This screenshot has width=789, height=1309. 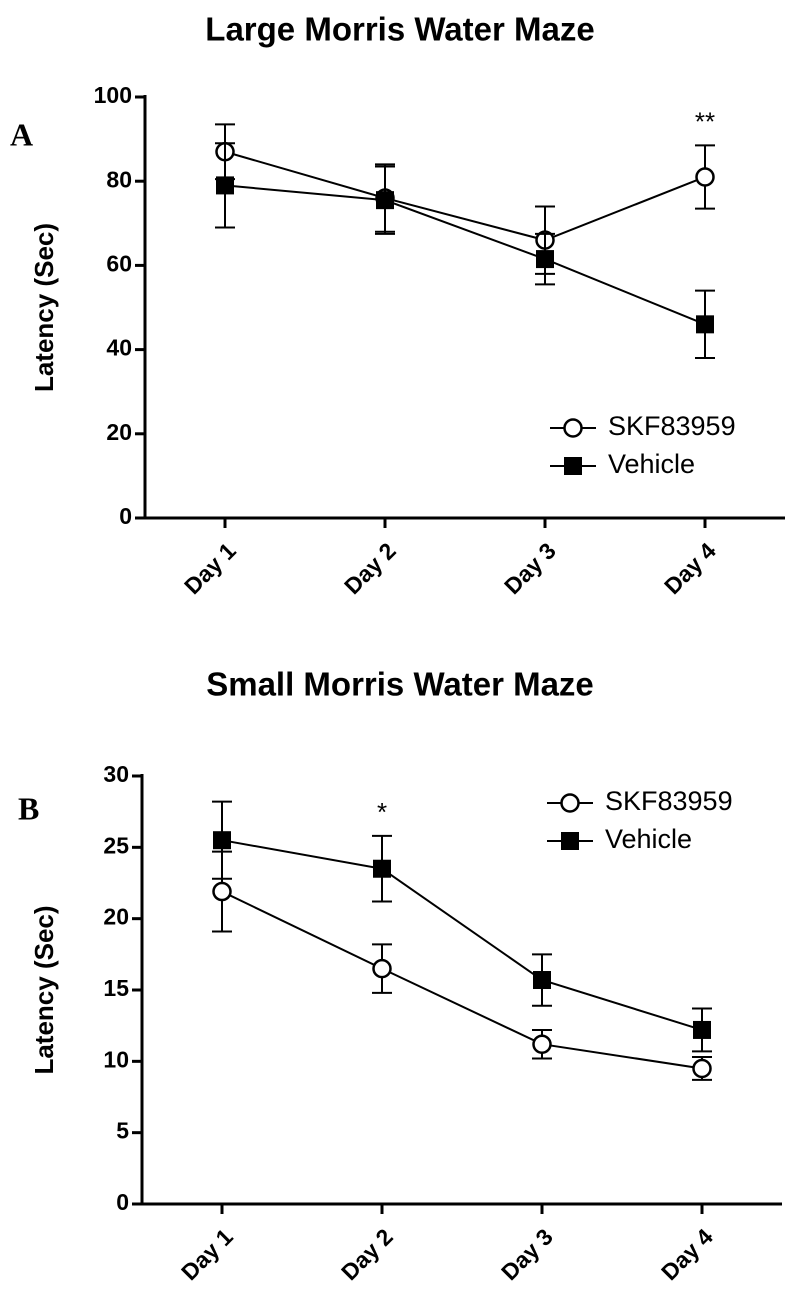 I want to click on y-tick-label: 5, so click(x=122, y=1131).